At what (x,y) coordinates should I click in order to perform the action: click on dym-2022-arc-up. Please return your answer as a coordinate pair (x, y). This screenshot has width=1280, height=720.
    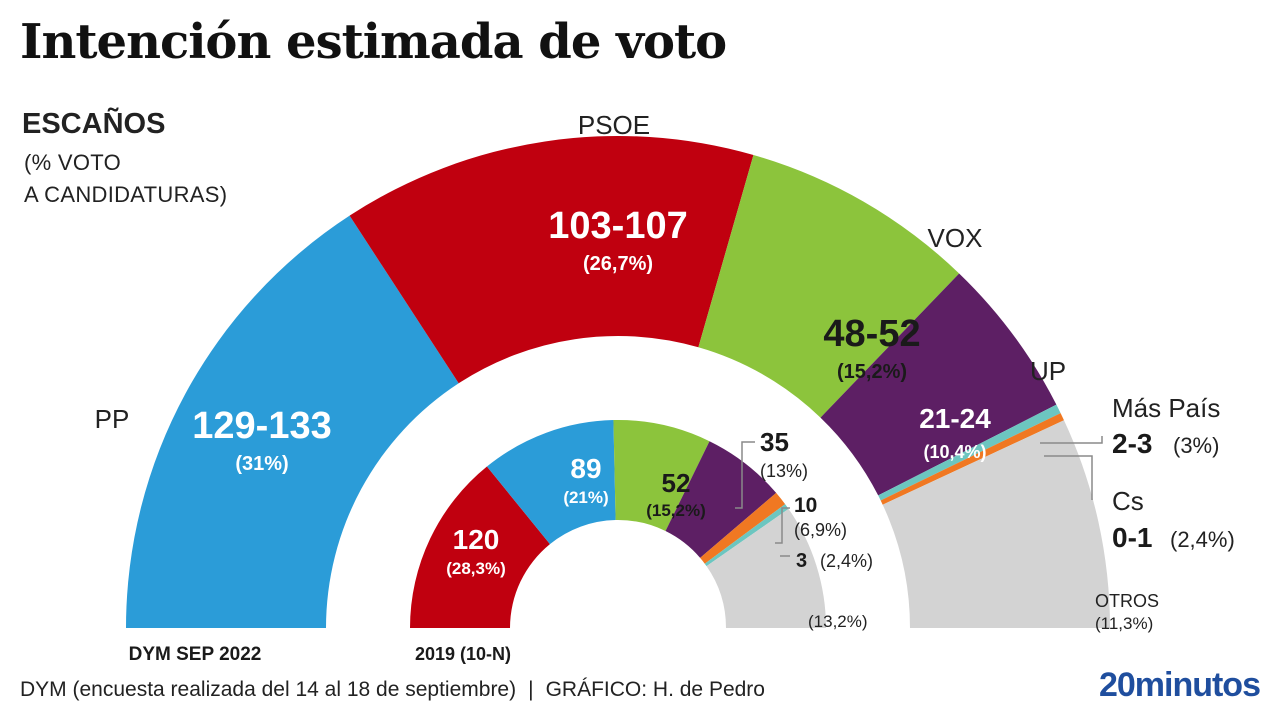
    Looking at the image, I should click on (938, 384).